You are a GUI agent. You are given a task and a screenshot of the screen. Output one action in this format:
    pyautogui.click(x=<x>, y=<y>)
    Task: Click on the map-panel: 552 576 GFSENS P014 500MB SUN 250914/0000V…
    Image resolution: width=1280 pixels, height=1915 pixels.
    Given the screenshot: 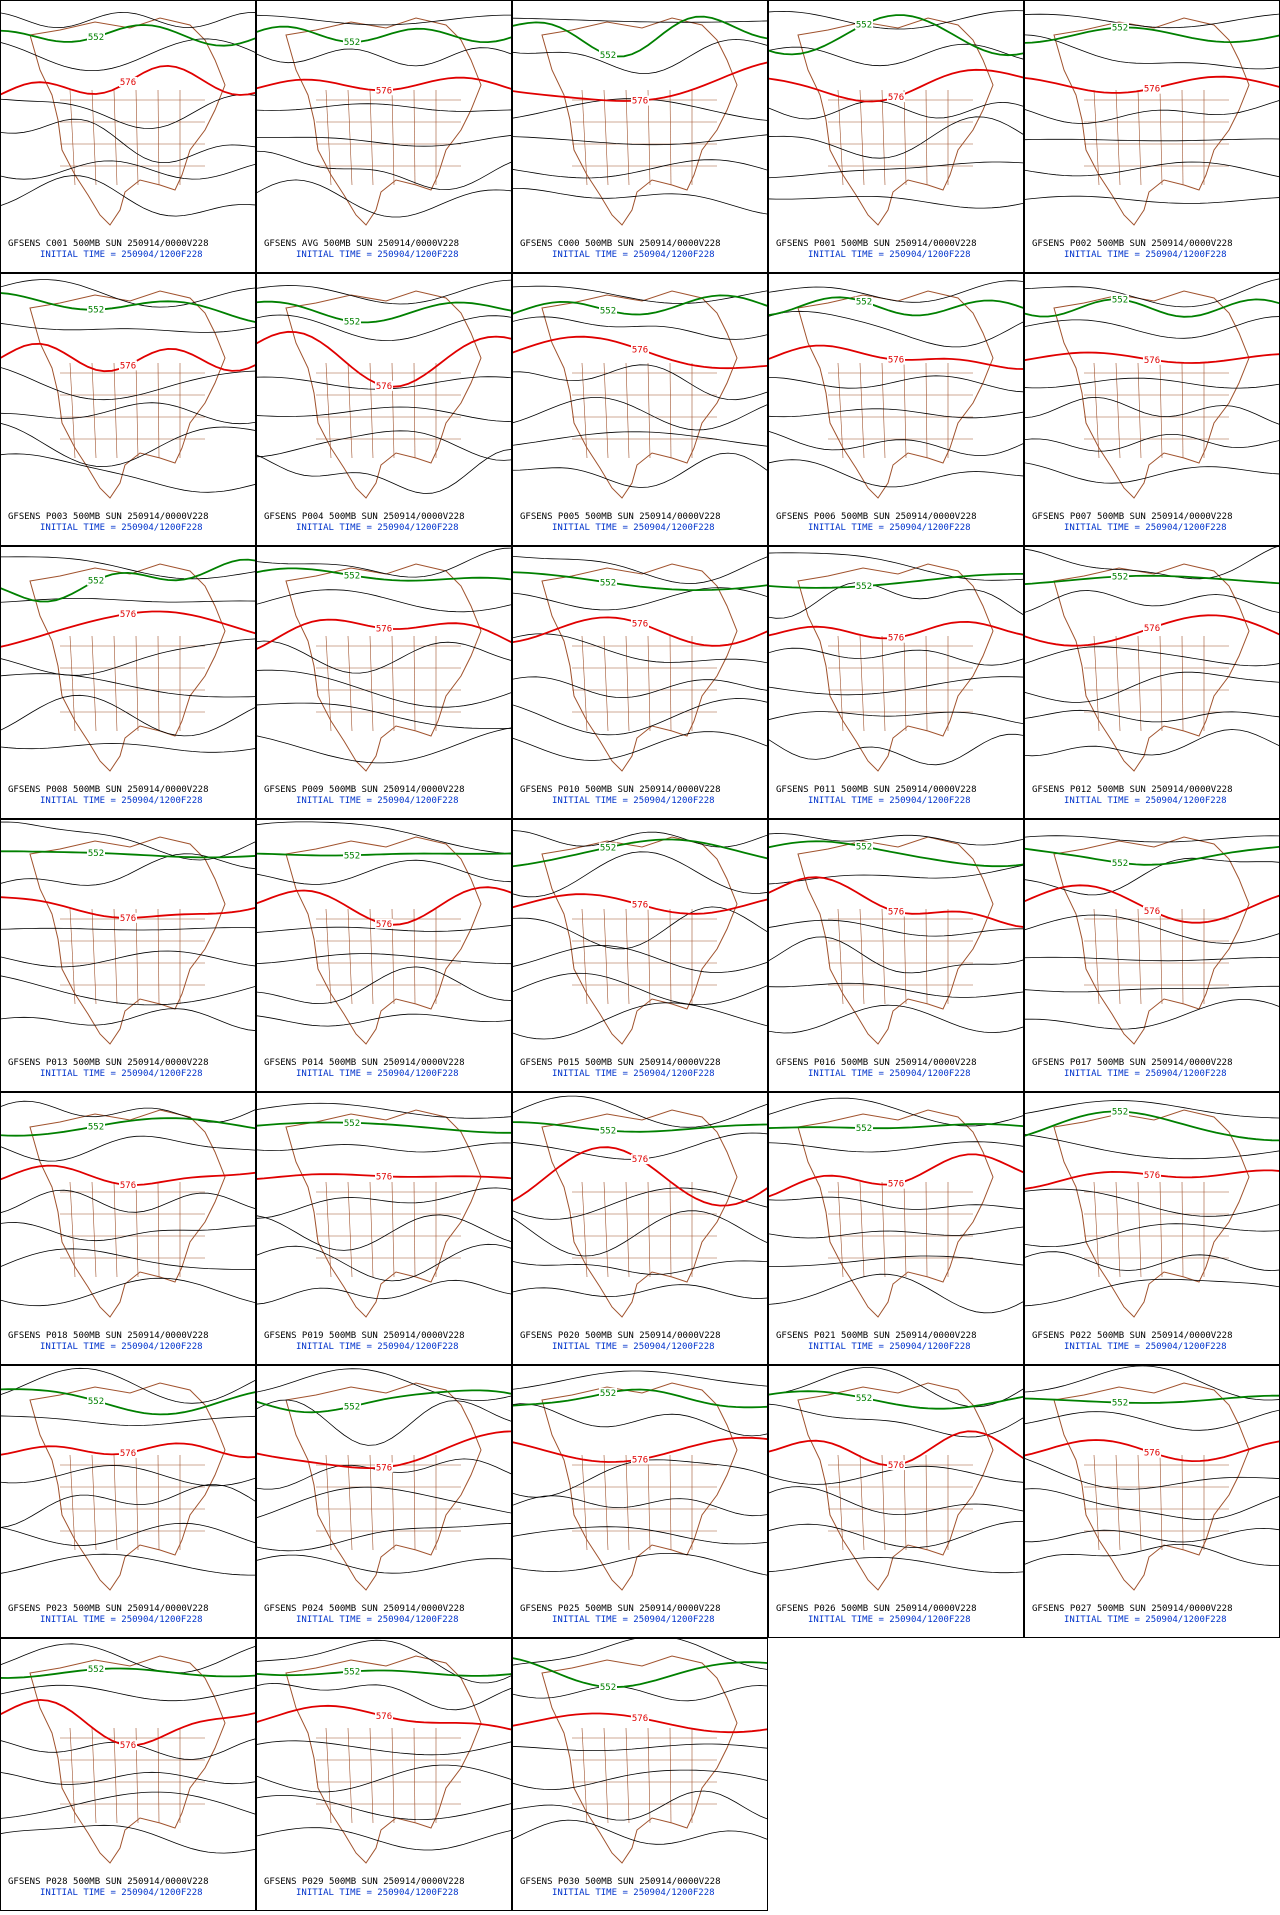 What is the action you would take?
    pyautogui.click(x=384, y=955)
    